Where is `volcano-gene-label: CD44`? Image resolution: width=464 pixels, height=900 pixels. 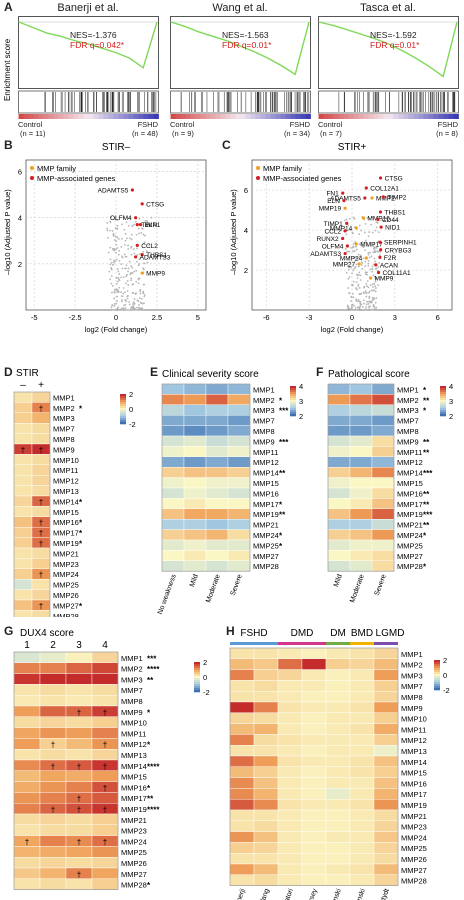
volcano-gene-label: CD44 is located at coordinates (390, 220).